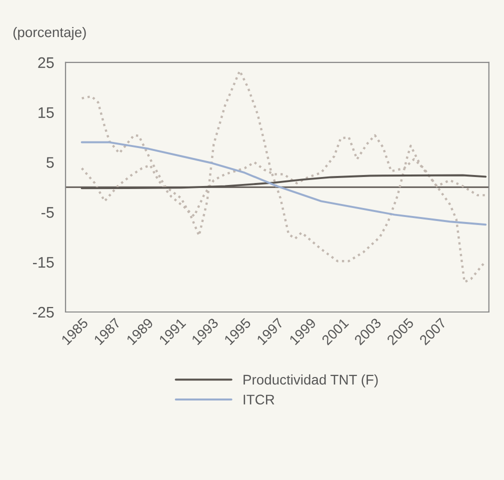  I want to click on y-axis-title: (porcentaje), so click(49, 33).